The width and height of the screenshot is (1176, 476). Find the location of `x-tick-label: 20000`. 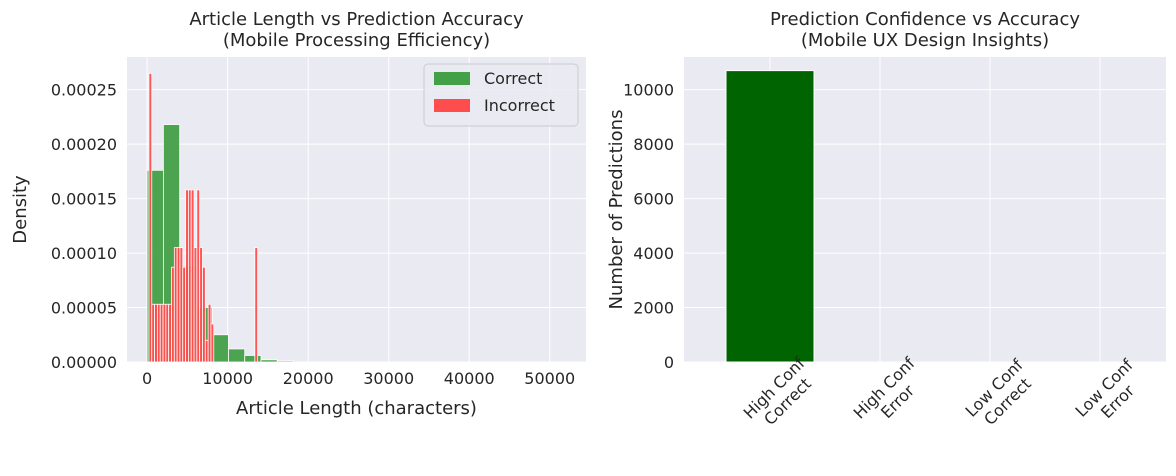

x-tick-label: 20000 is located at coordinates (308, 378).